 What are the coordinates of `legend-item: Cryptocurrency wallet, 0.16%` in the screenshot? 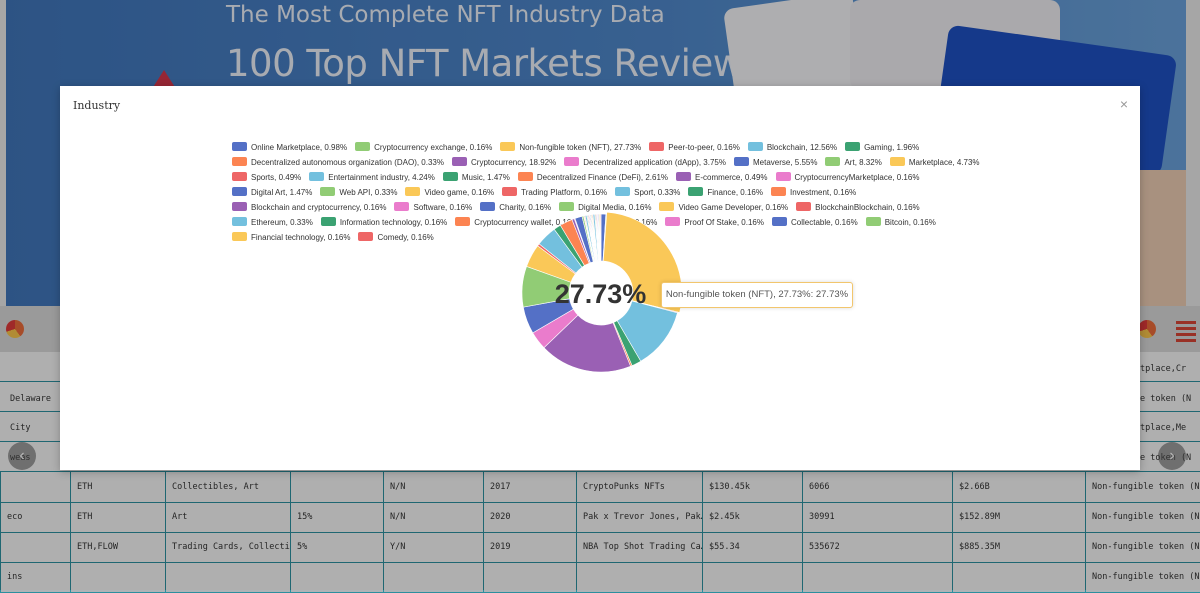 It's located at (516, 222).